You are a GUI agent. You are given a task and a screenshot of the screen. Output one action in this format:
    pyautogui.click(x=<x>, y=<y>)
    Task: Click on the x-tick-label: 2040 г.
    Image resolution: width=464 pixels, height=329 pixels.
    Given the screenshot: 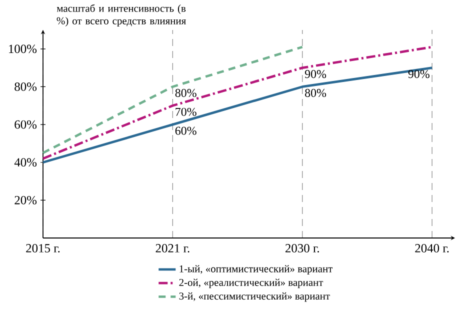 What is the action you would take?
    pyautogui.click(x=432, y=248)
    